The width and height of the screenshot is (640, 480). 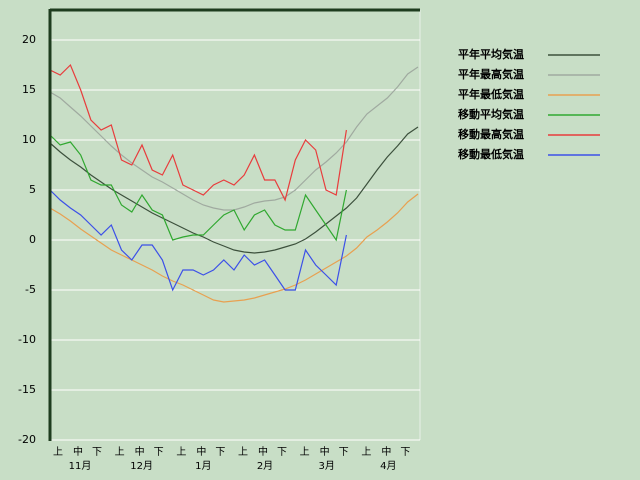 What do you see at coordinates (27, 389) in the screenshot?
I see `y-tick-label: -15` at bounding box center [27, 389].